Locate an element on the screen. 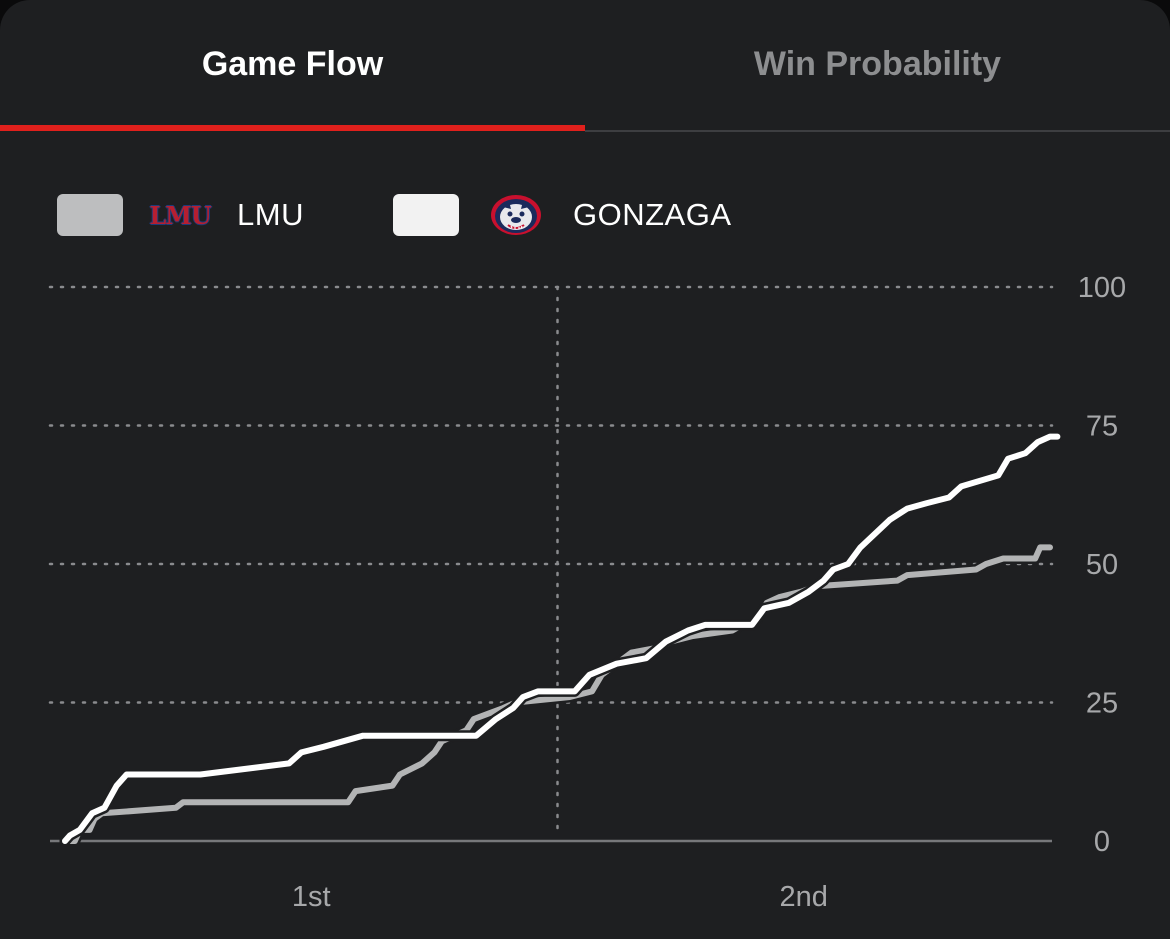 The height and width of the screenshot is (939, 1170). lmu-logo-icon: LMU is located at coordinates (180, 215).